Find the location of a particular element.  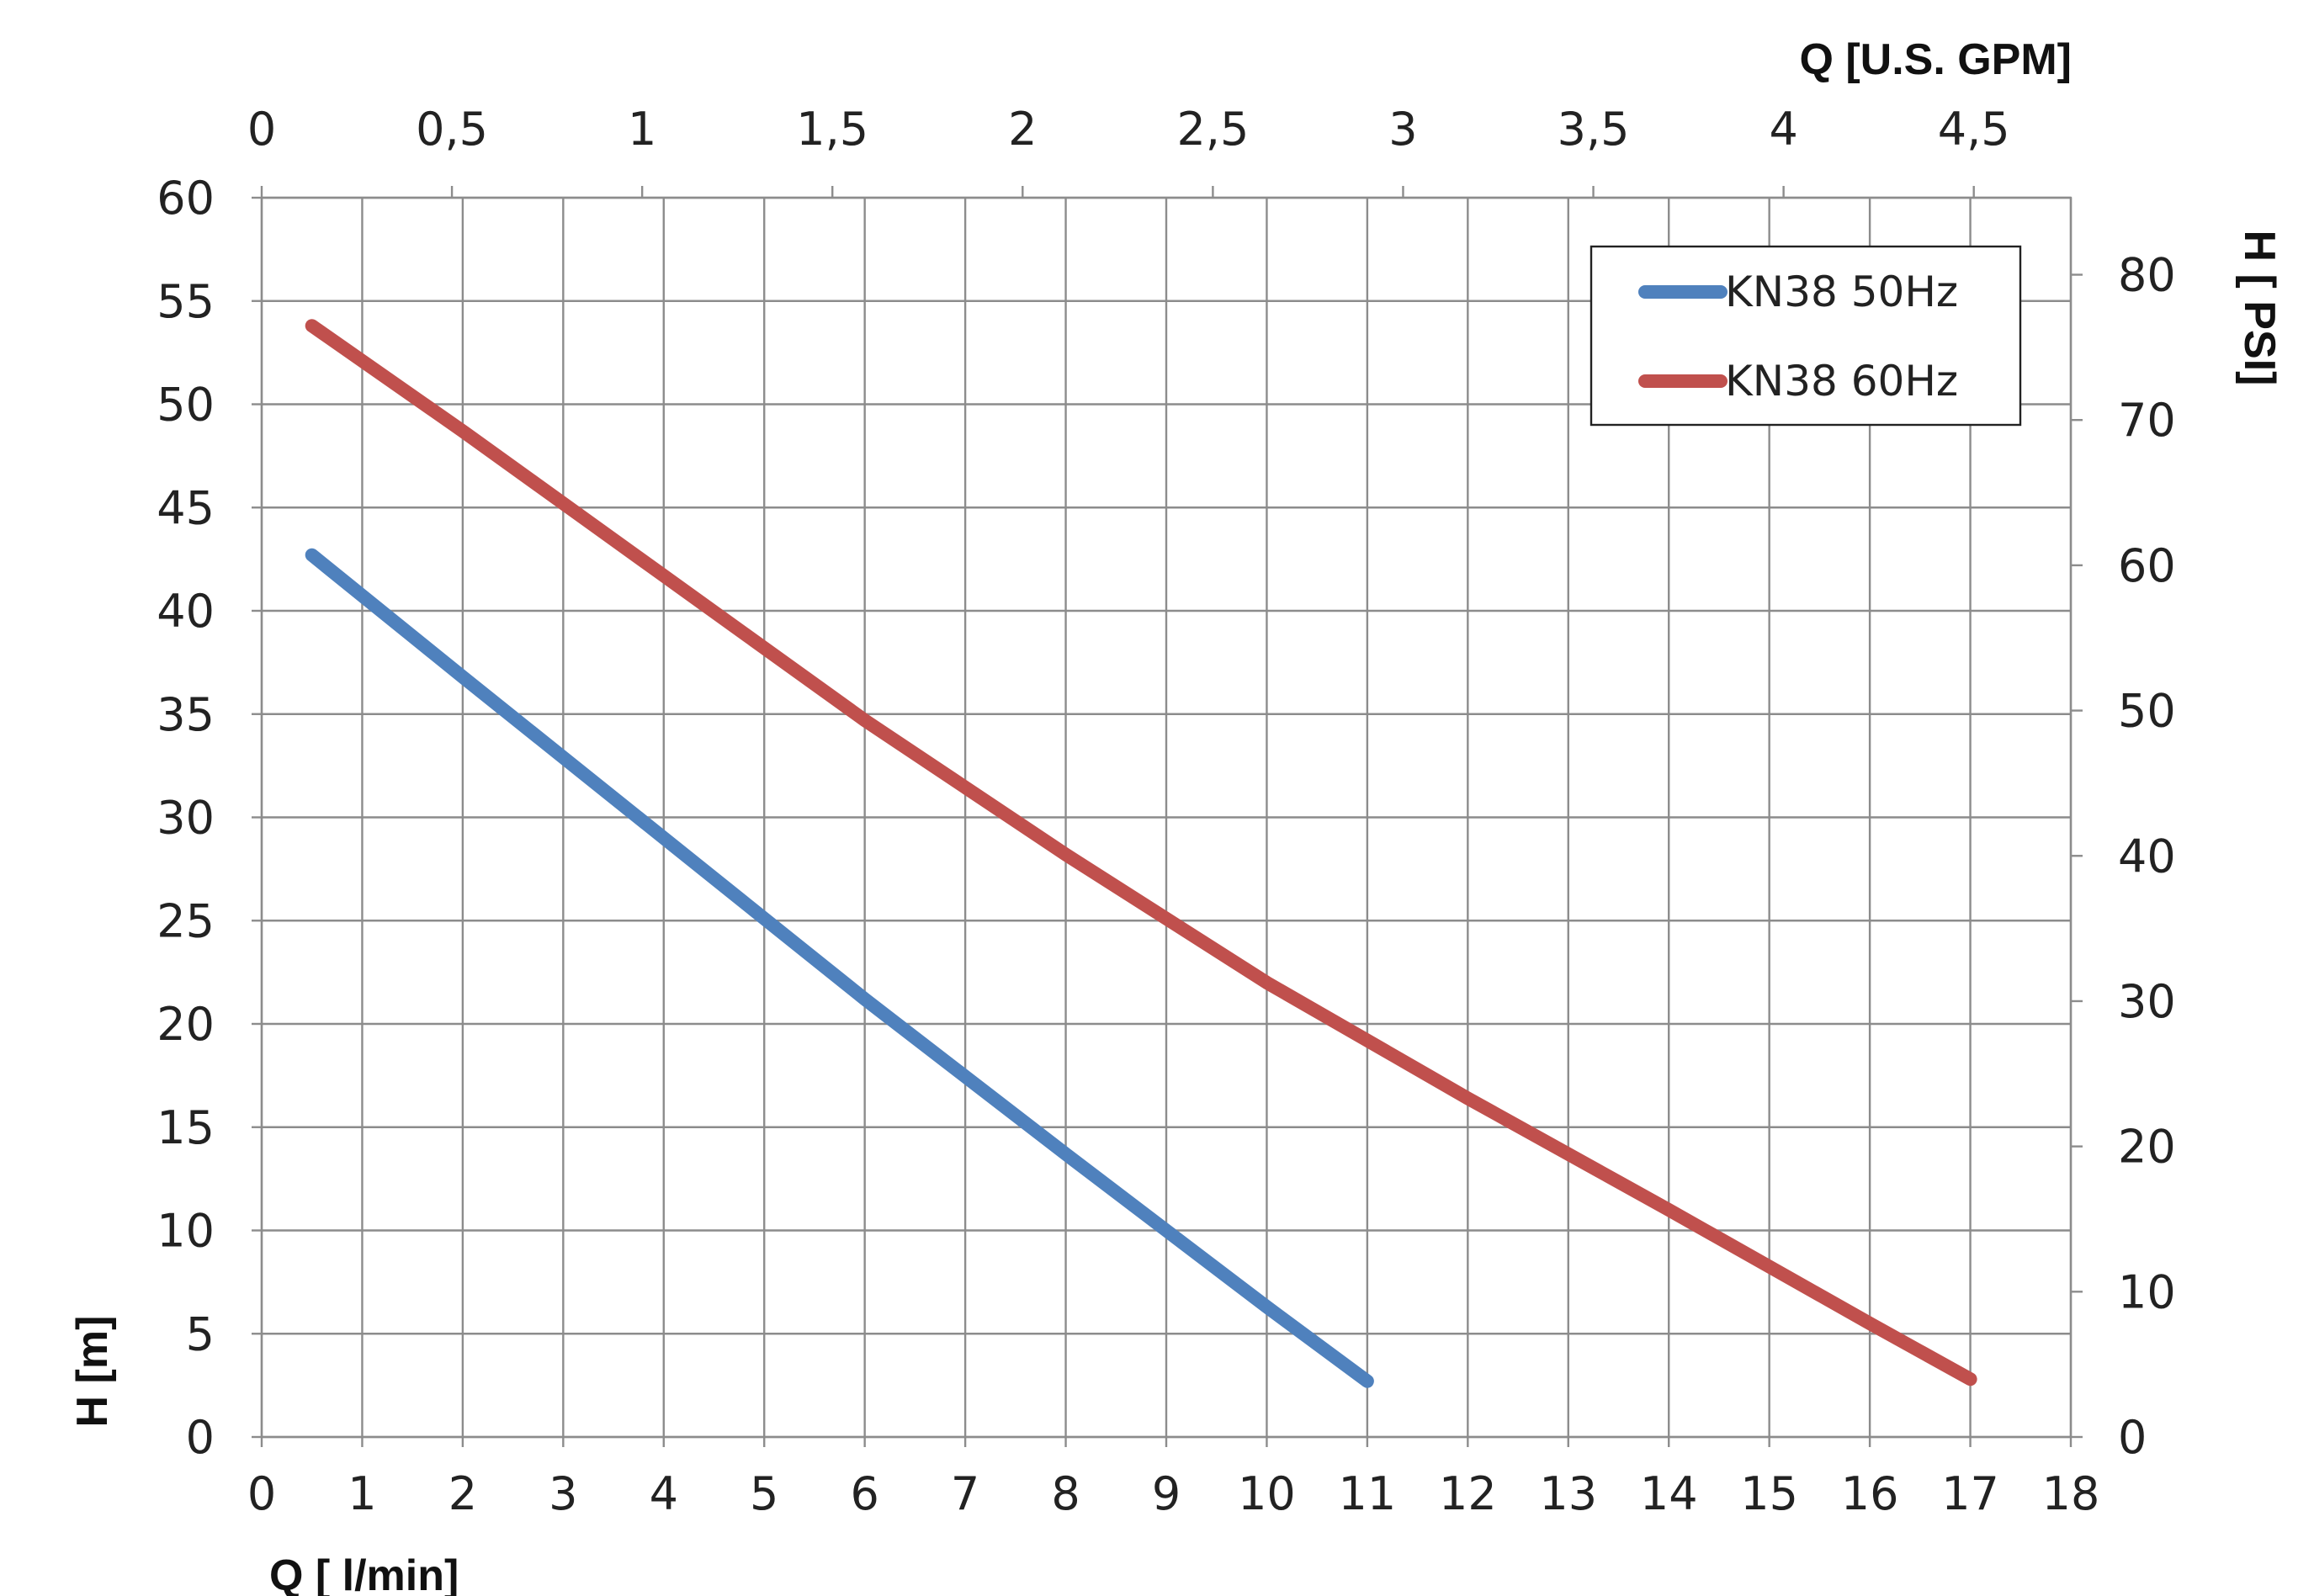

legend-box is located at coordinates (1806, 336).